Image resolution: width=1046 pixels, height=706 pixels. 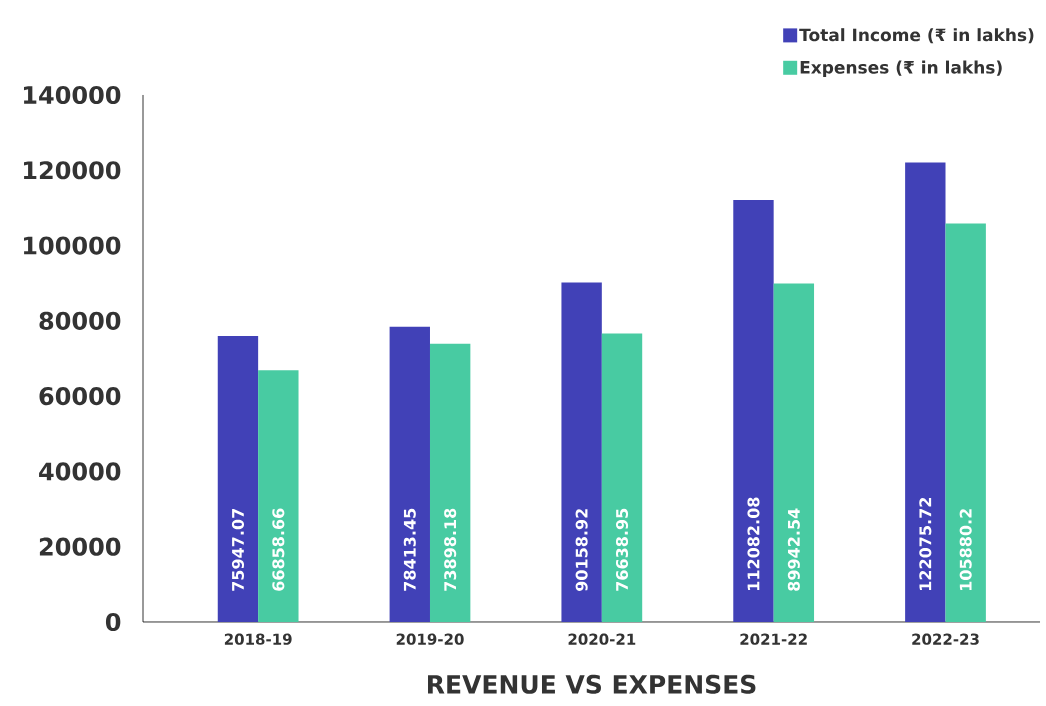 What do you see at coordinates (592, 684) in the screenshot?
I see `text: REVENUE VS EXPENSES` at bounding box center [592, 684].